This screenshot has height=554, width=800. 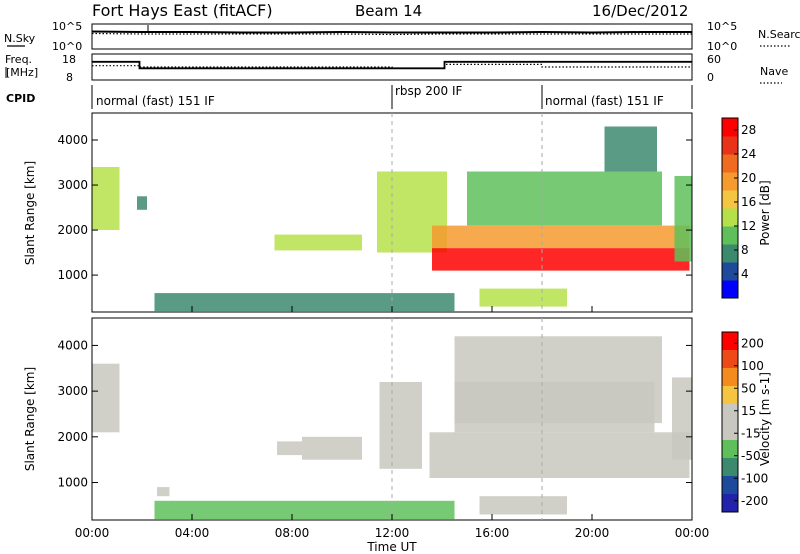 I want to click on colorbar-tick-label-0: 4, so click(x=745, y=274).